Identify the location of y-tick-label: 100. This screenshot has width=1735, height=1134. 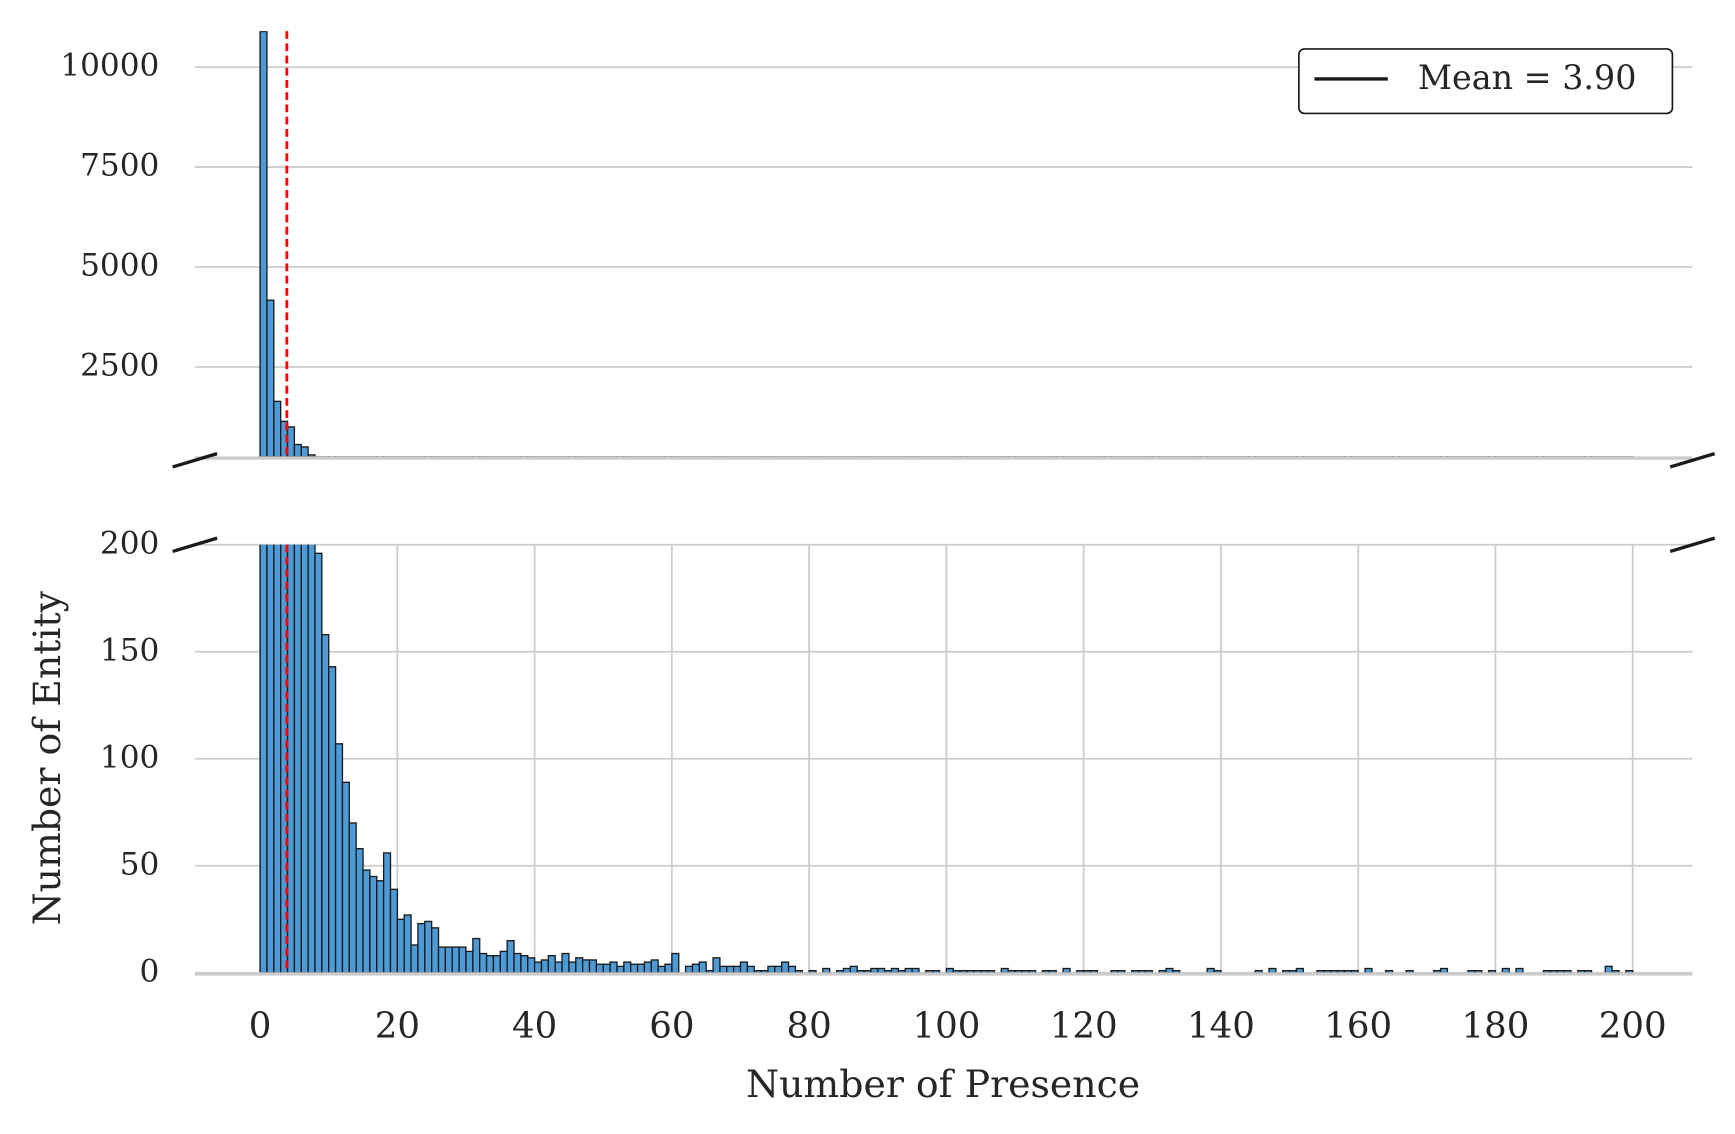
(129, 757).